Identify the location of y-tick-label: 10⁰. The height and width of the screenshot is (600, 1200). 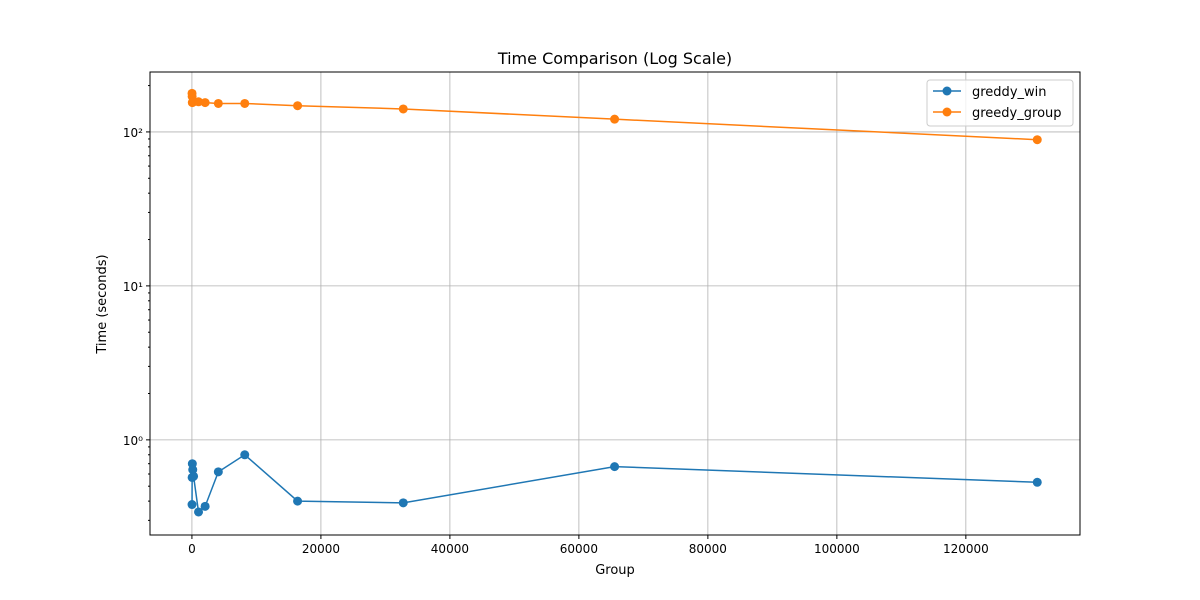
(133, 441).